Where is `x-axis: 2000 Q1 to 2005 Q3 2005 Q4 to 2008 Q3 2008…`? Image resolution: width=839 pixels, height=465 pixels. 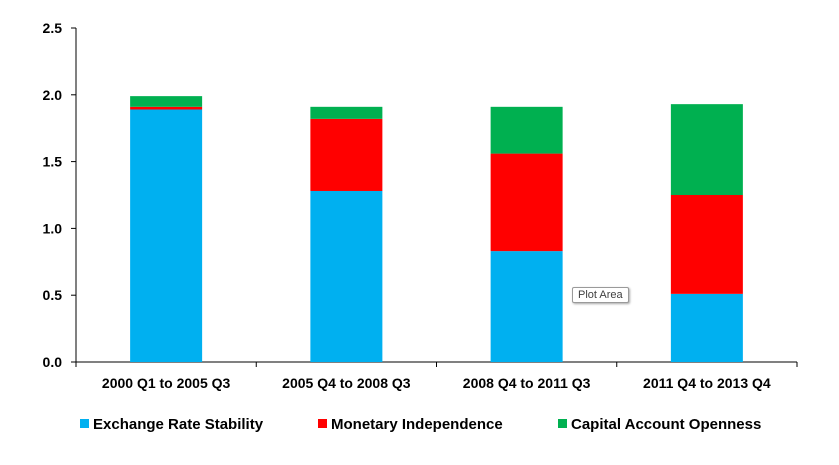
x-axis: 2000 Q1 to 2005 Q3 2005 Q4 to 2008 Q3 2008… is located at coordinates (436, 376).